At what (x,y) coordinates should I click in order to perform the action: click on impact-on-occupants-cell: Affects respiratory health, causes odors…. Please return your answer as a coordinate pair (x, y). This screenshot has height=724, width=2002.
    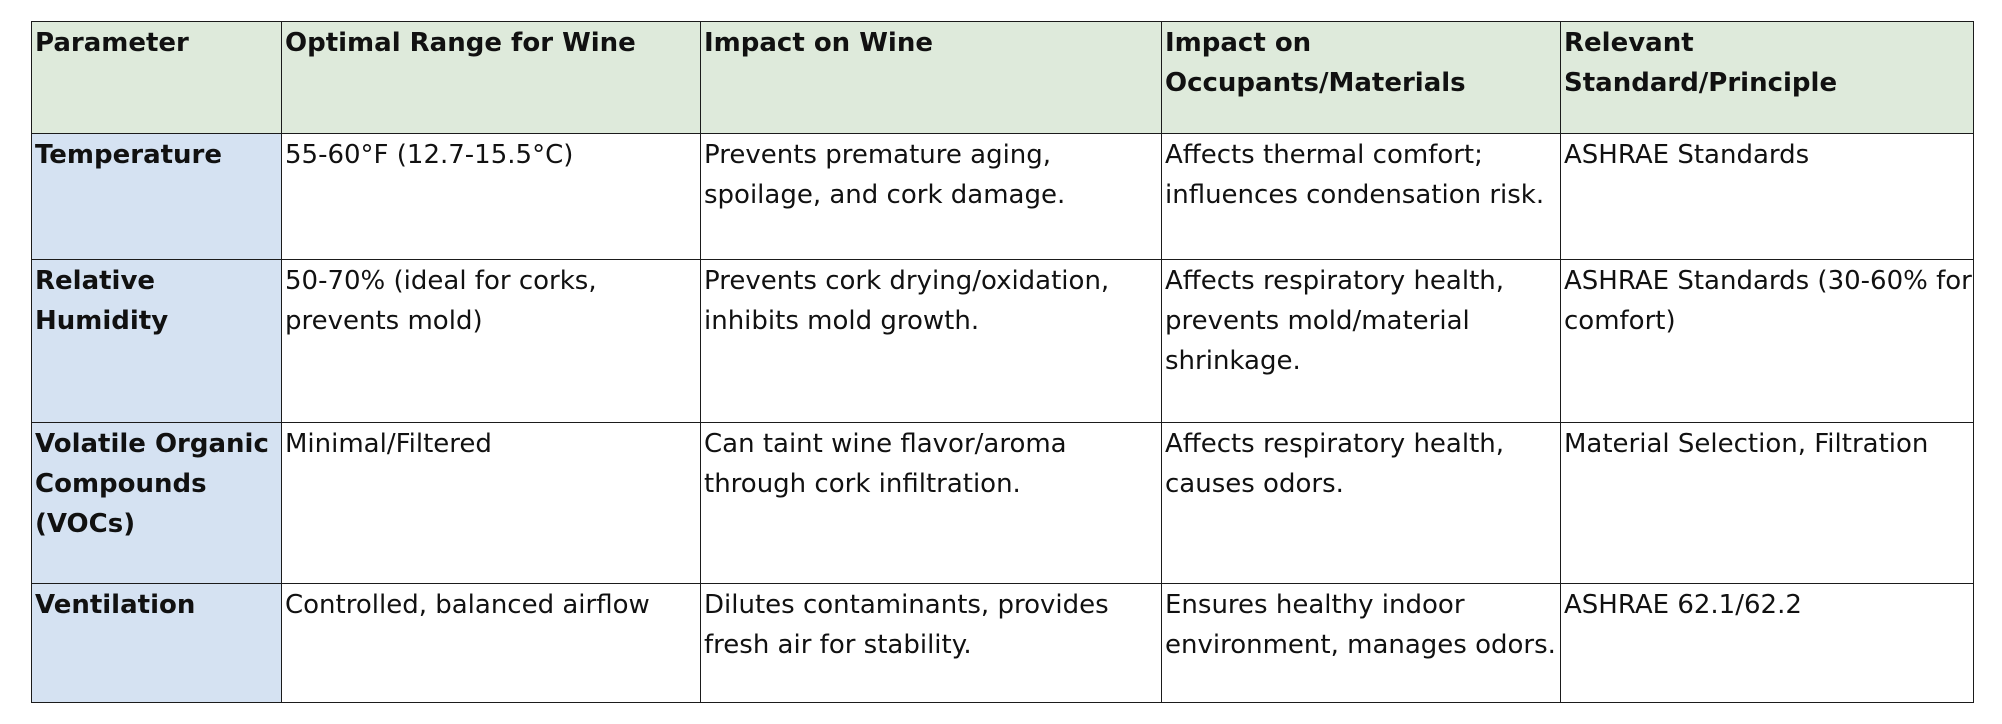
    Looking at the image, I should click on (1361, 503).